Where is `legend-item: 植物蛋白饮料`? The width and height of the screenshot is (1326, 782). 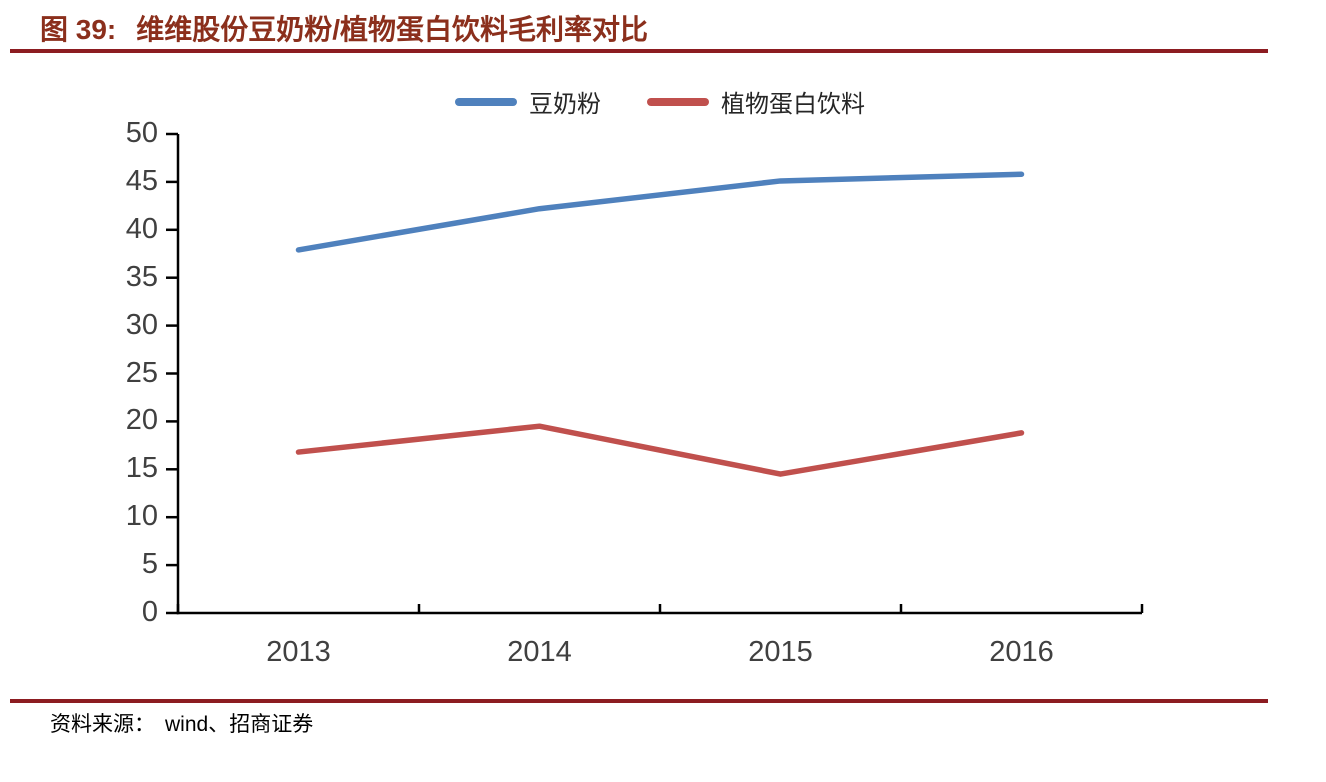
legend-item: 植物蛋白饮料 is located at coordinates (756, 101).